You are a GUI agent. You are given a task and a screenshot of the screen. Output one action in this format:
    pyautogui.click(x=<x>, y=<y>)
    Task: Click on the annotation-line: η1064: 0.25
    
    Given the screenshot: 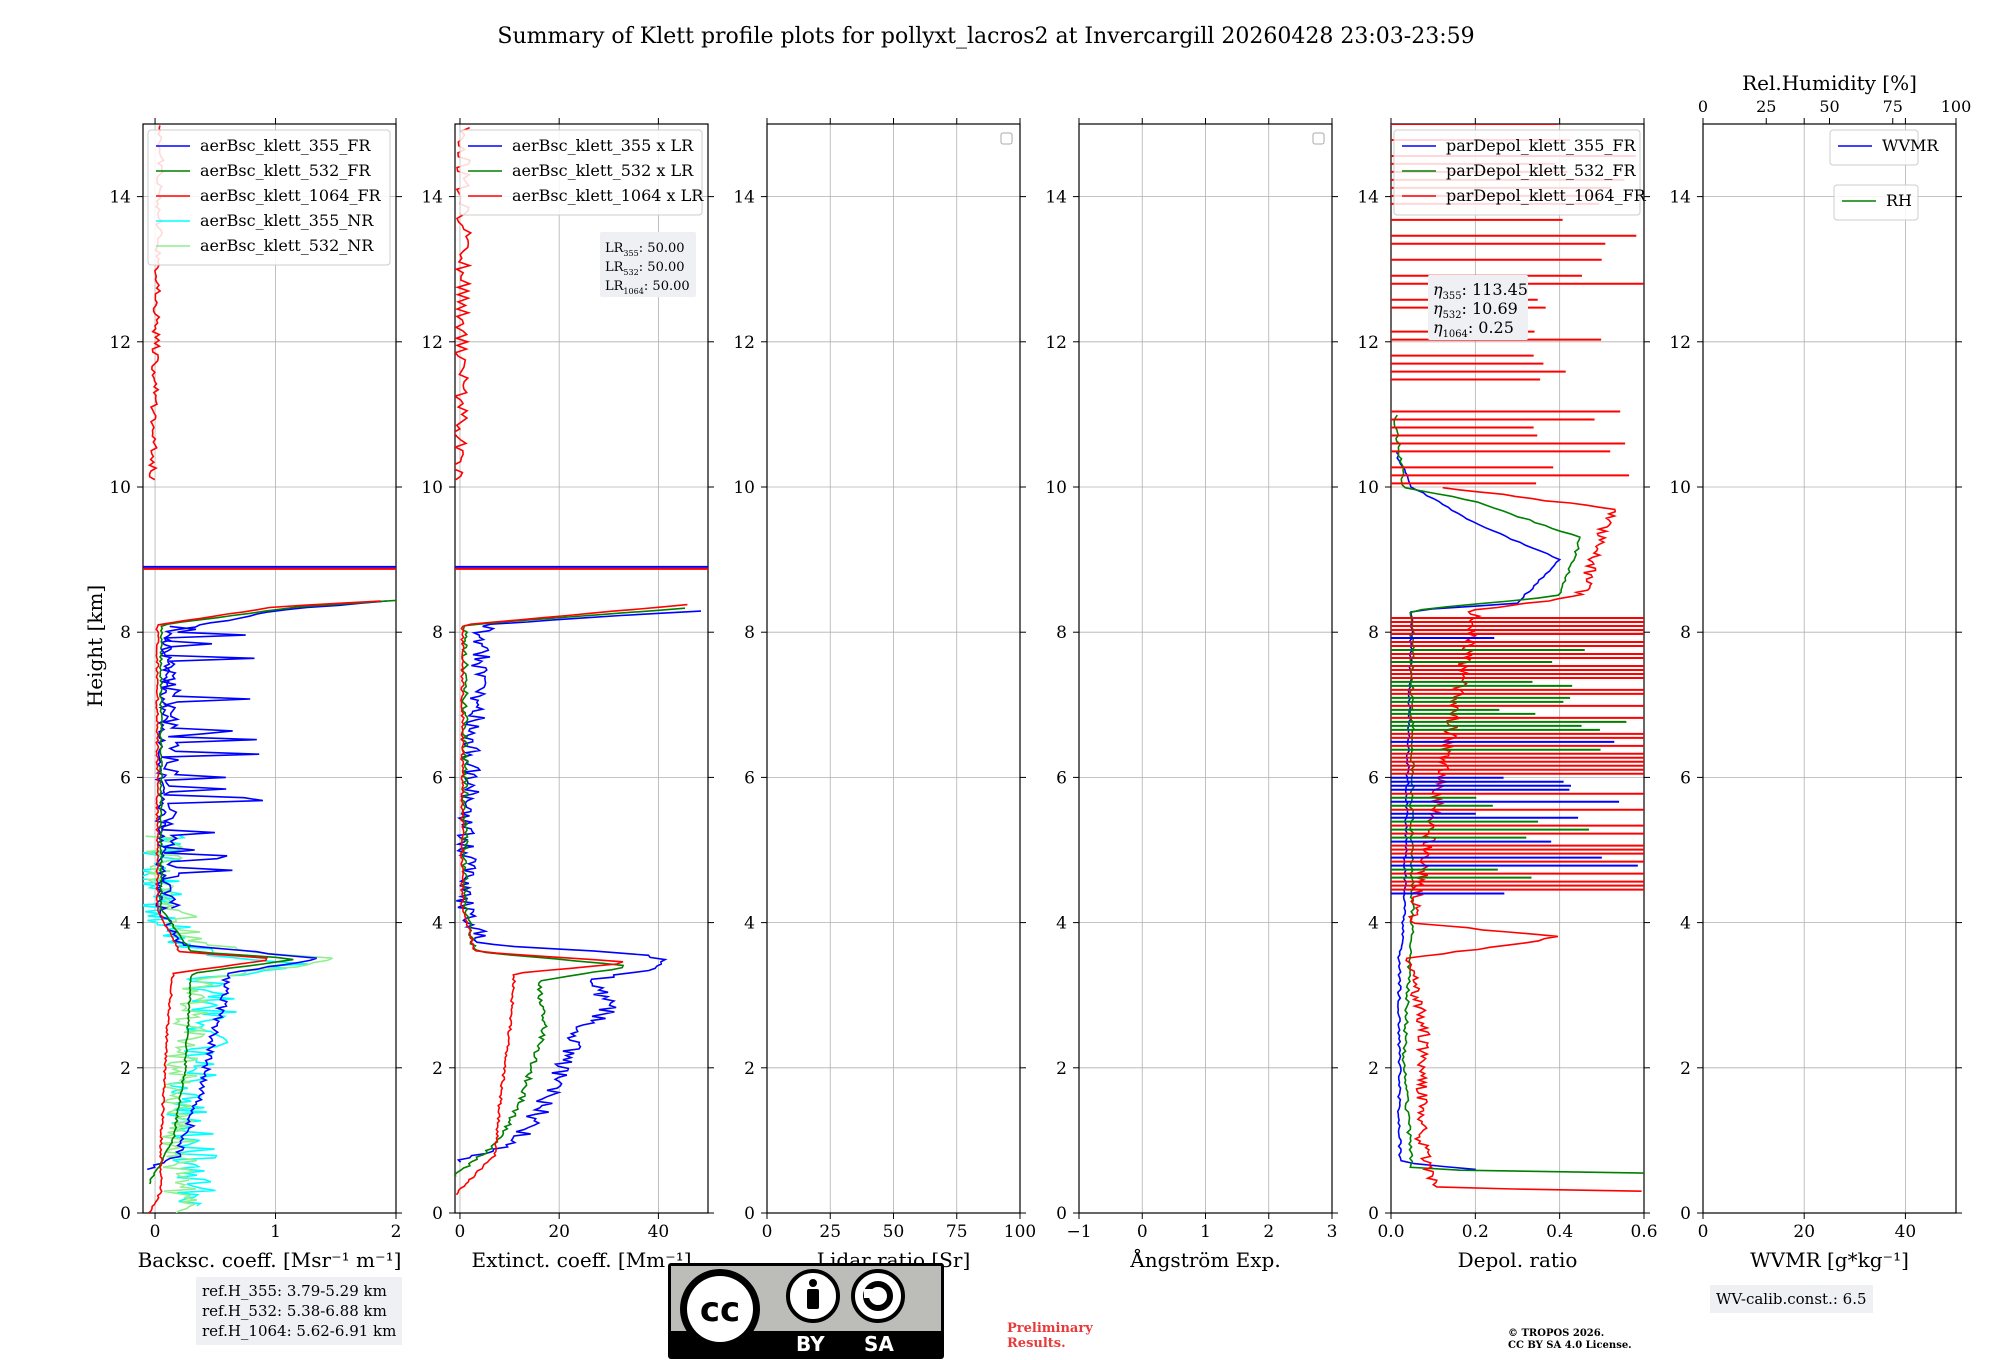 What is the action you would take?
    pyautogui.click(x=1473, y=329)
    